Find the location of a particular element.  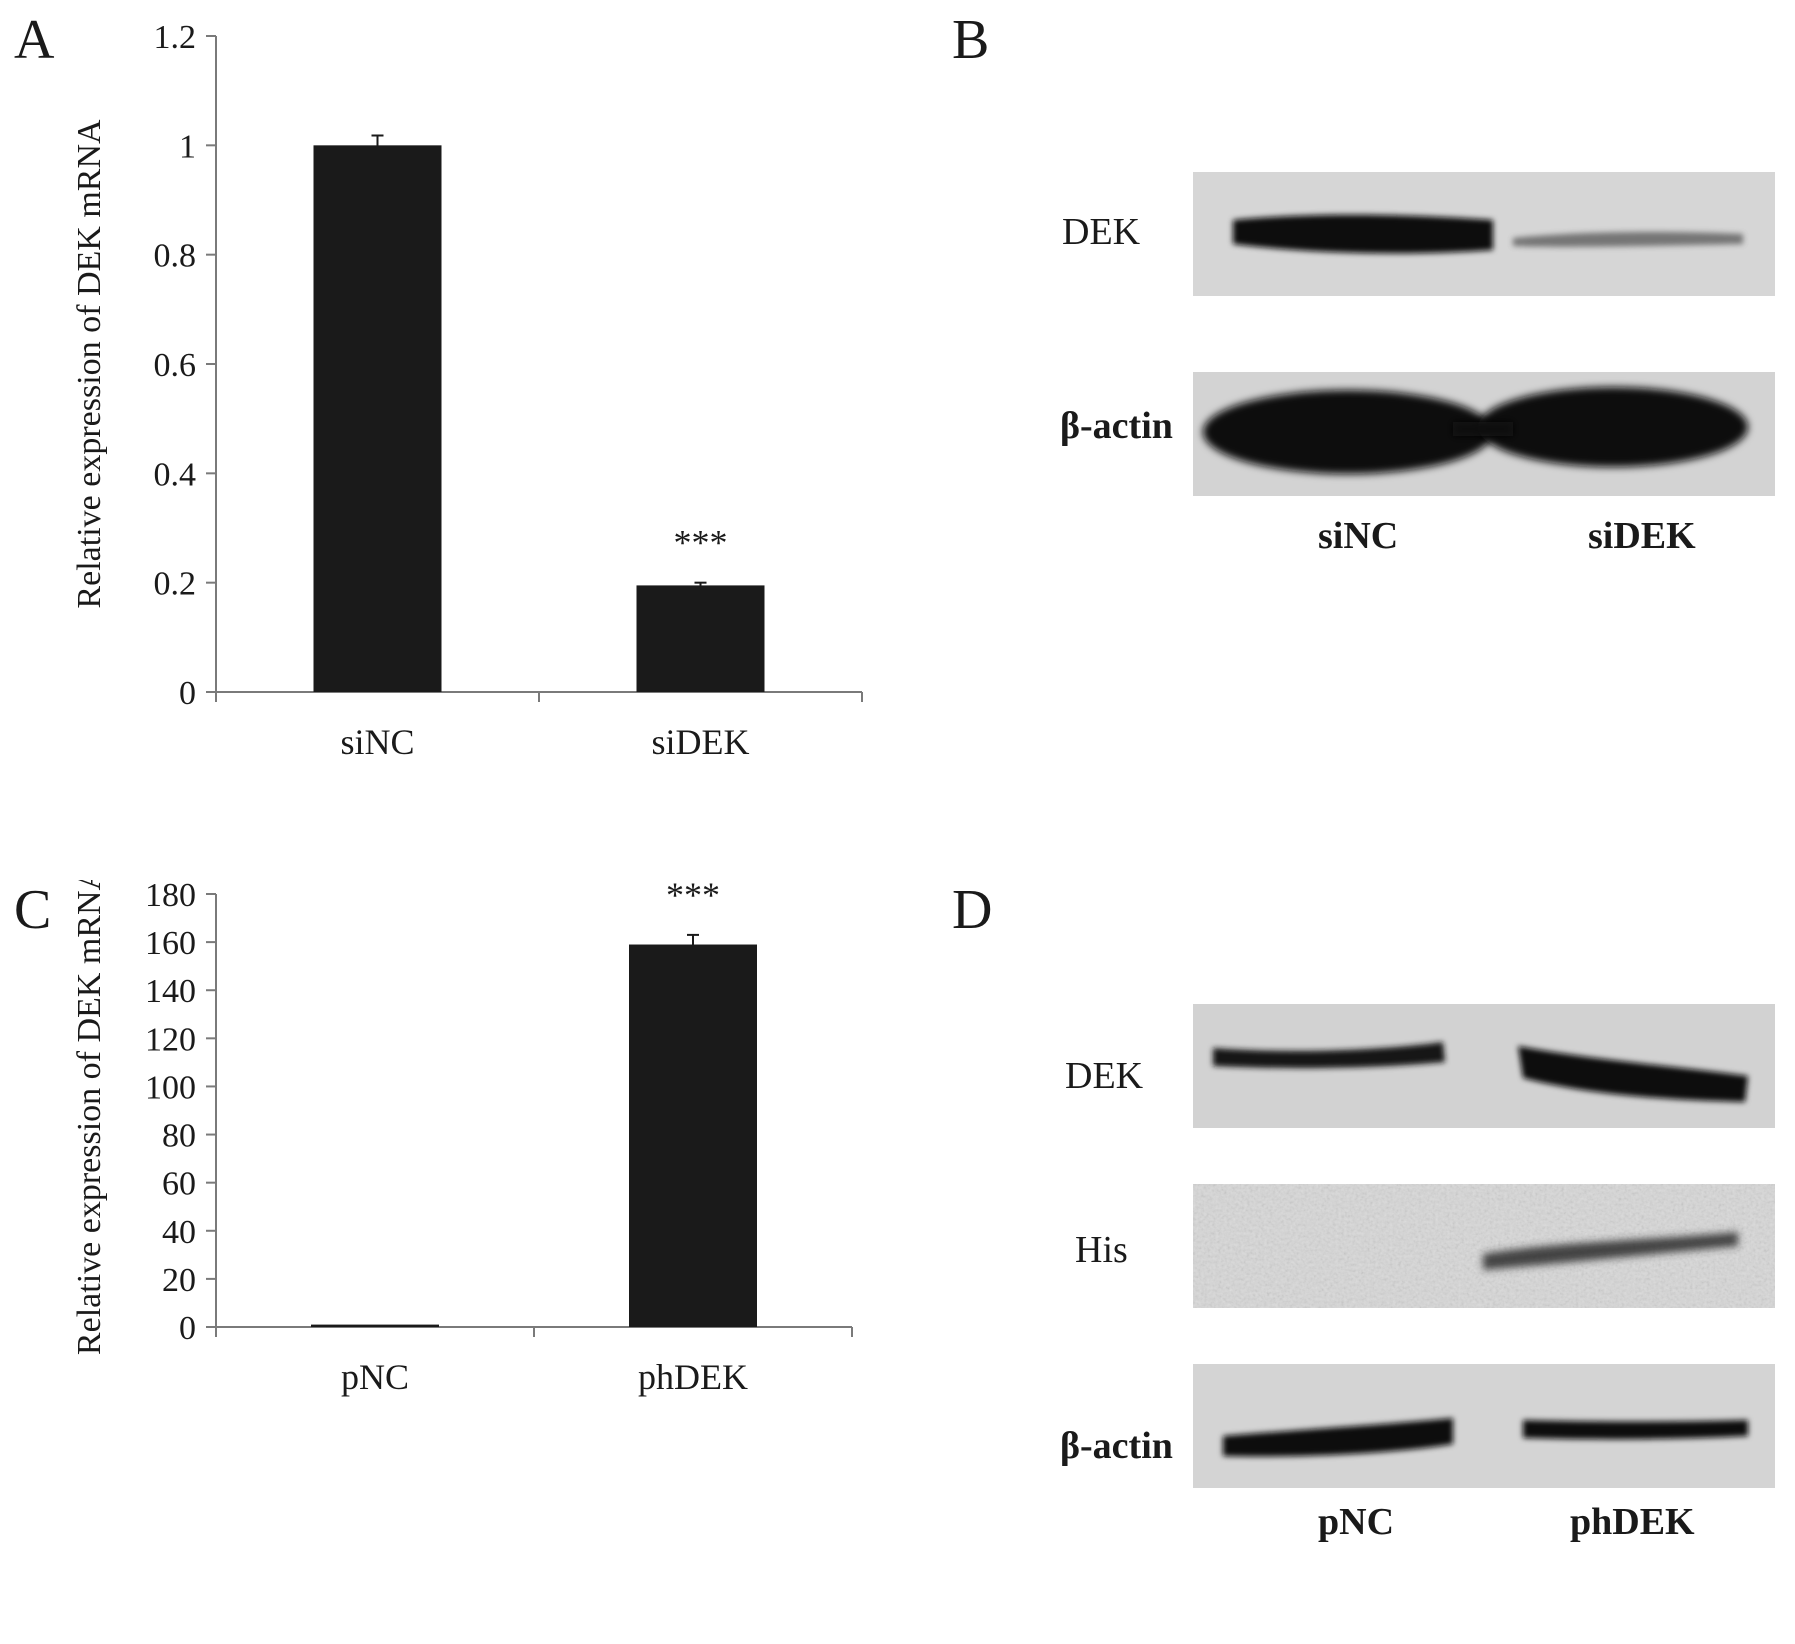

chart-a-ytick-label: 1 is located at coordinates (187, 146).